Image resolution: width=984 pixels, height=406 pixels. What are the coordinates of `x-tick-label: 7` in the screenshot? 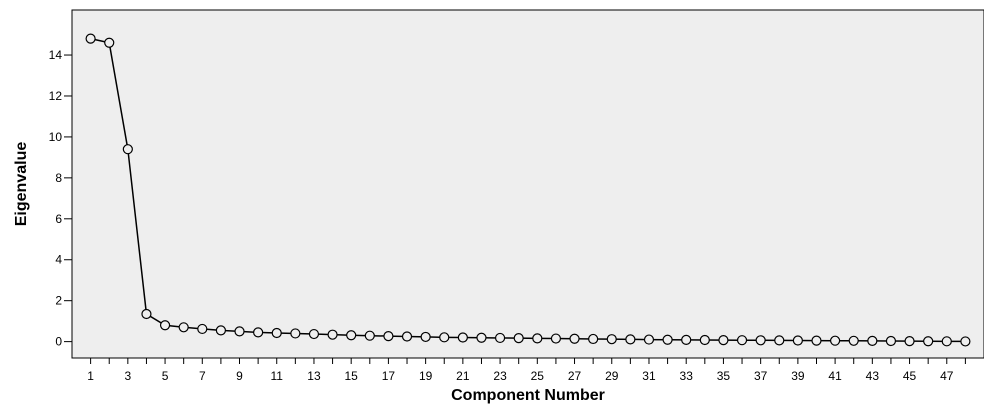 It's located at (202, 376).